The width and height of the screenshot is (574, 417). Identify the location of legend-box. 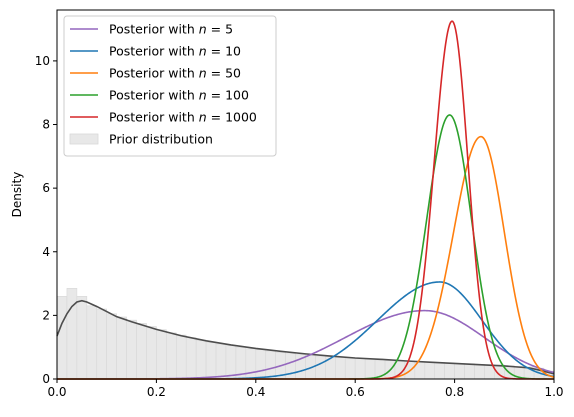
(170, 86).